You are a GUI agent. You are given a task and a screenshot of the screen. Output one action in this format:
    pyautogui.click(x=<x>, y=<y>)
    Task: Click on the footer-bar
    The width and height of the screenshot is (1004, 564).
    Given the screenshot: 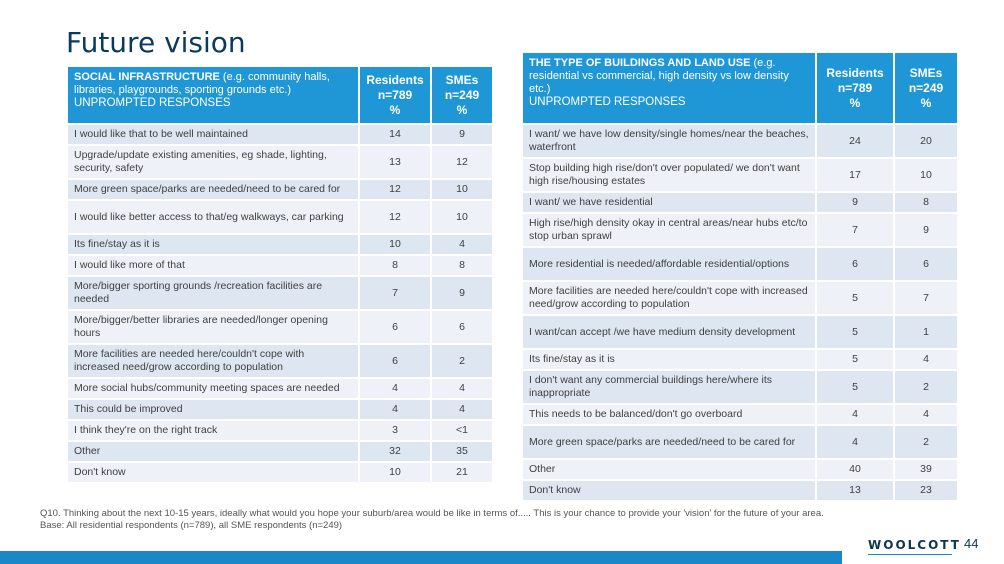 What is the action you would take?
    pyautogui.click(x=421, y=557)
    